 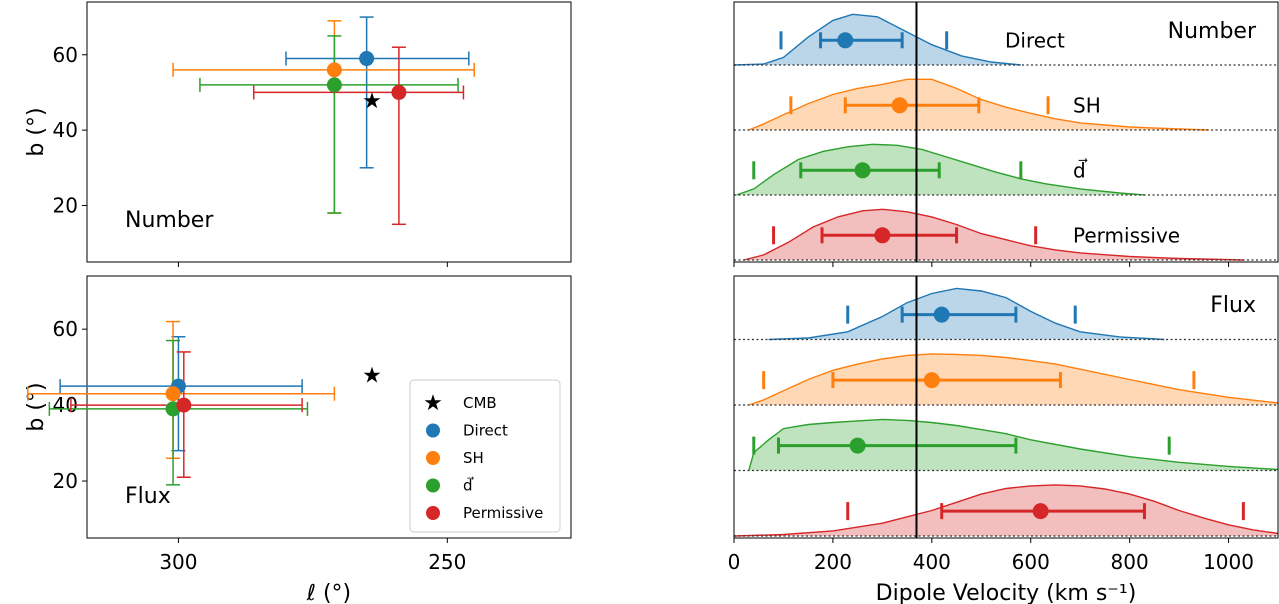 I want to click on d-series-label: d⃗, so click(x=1080, y=170).